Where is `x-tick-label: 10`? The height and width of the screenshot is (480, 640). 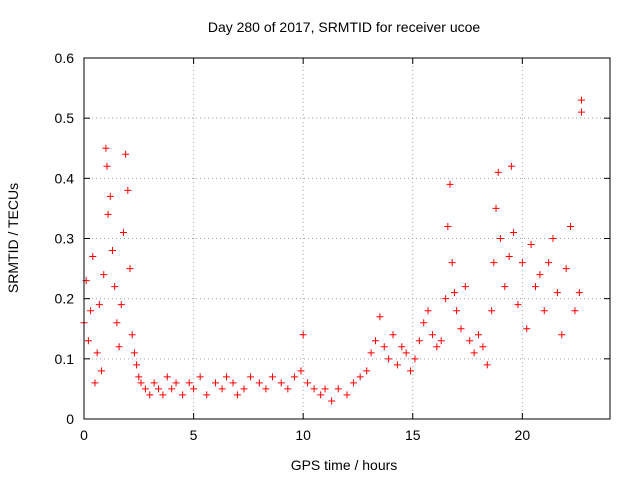
x-tick-label: 10 is located at coordinates (303, 435).